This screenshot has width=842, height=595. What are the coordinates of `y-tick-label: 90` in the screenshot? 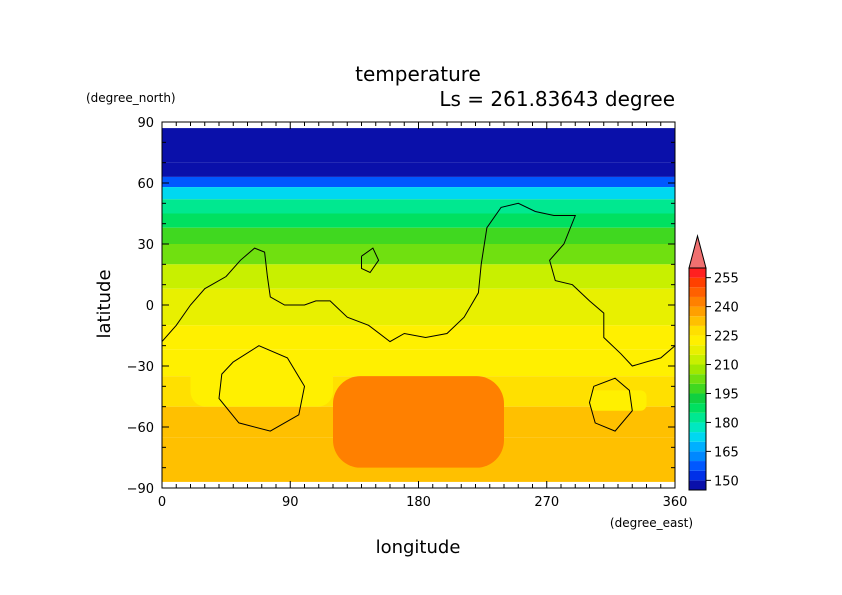 It's located at (145, 123).